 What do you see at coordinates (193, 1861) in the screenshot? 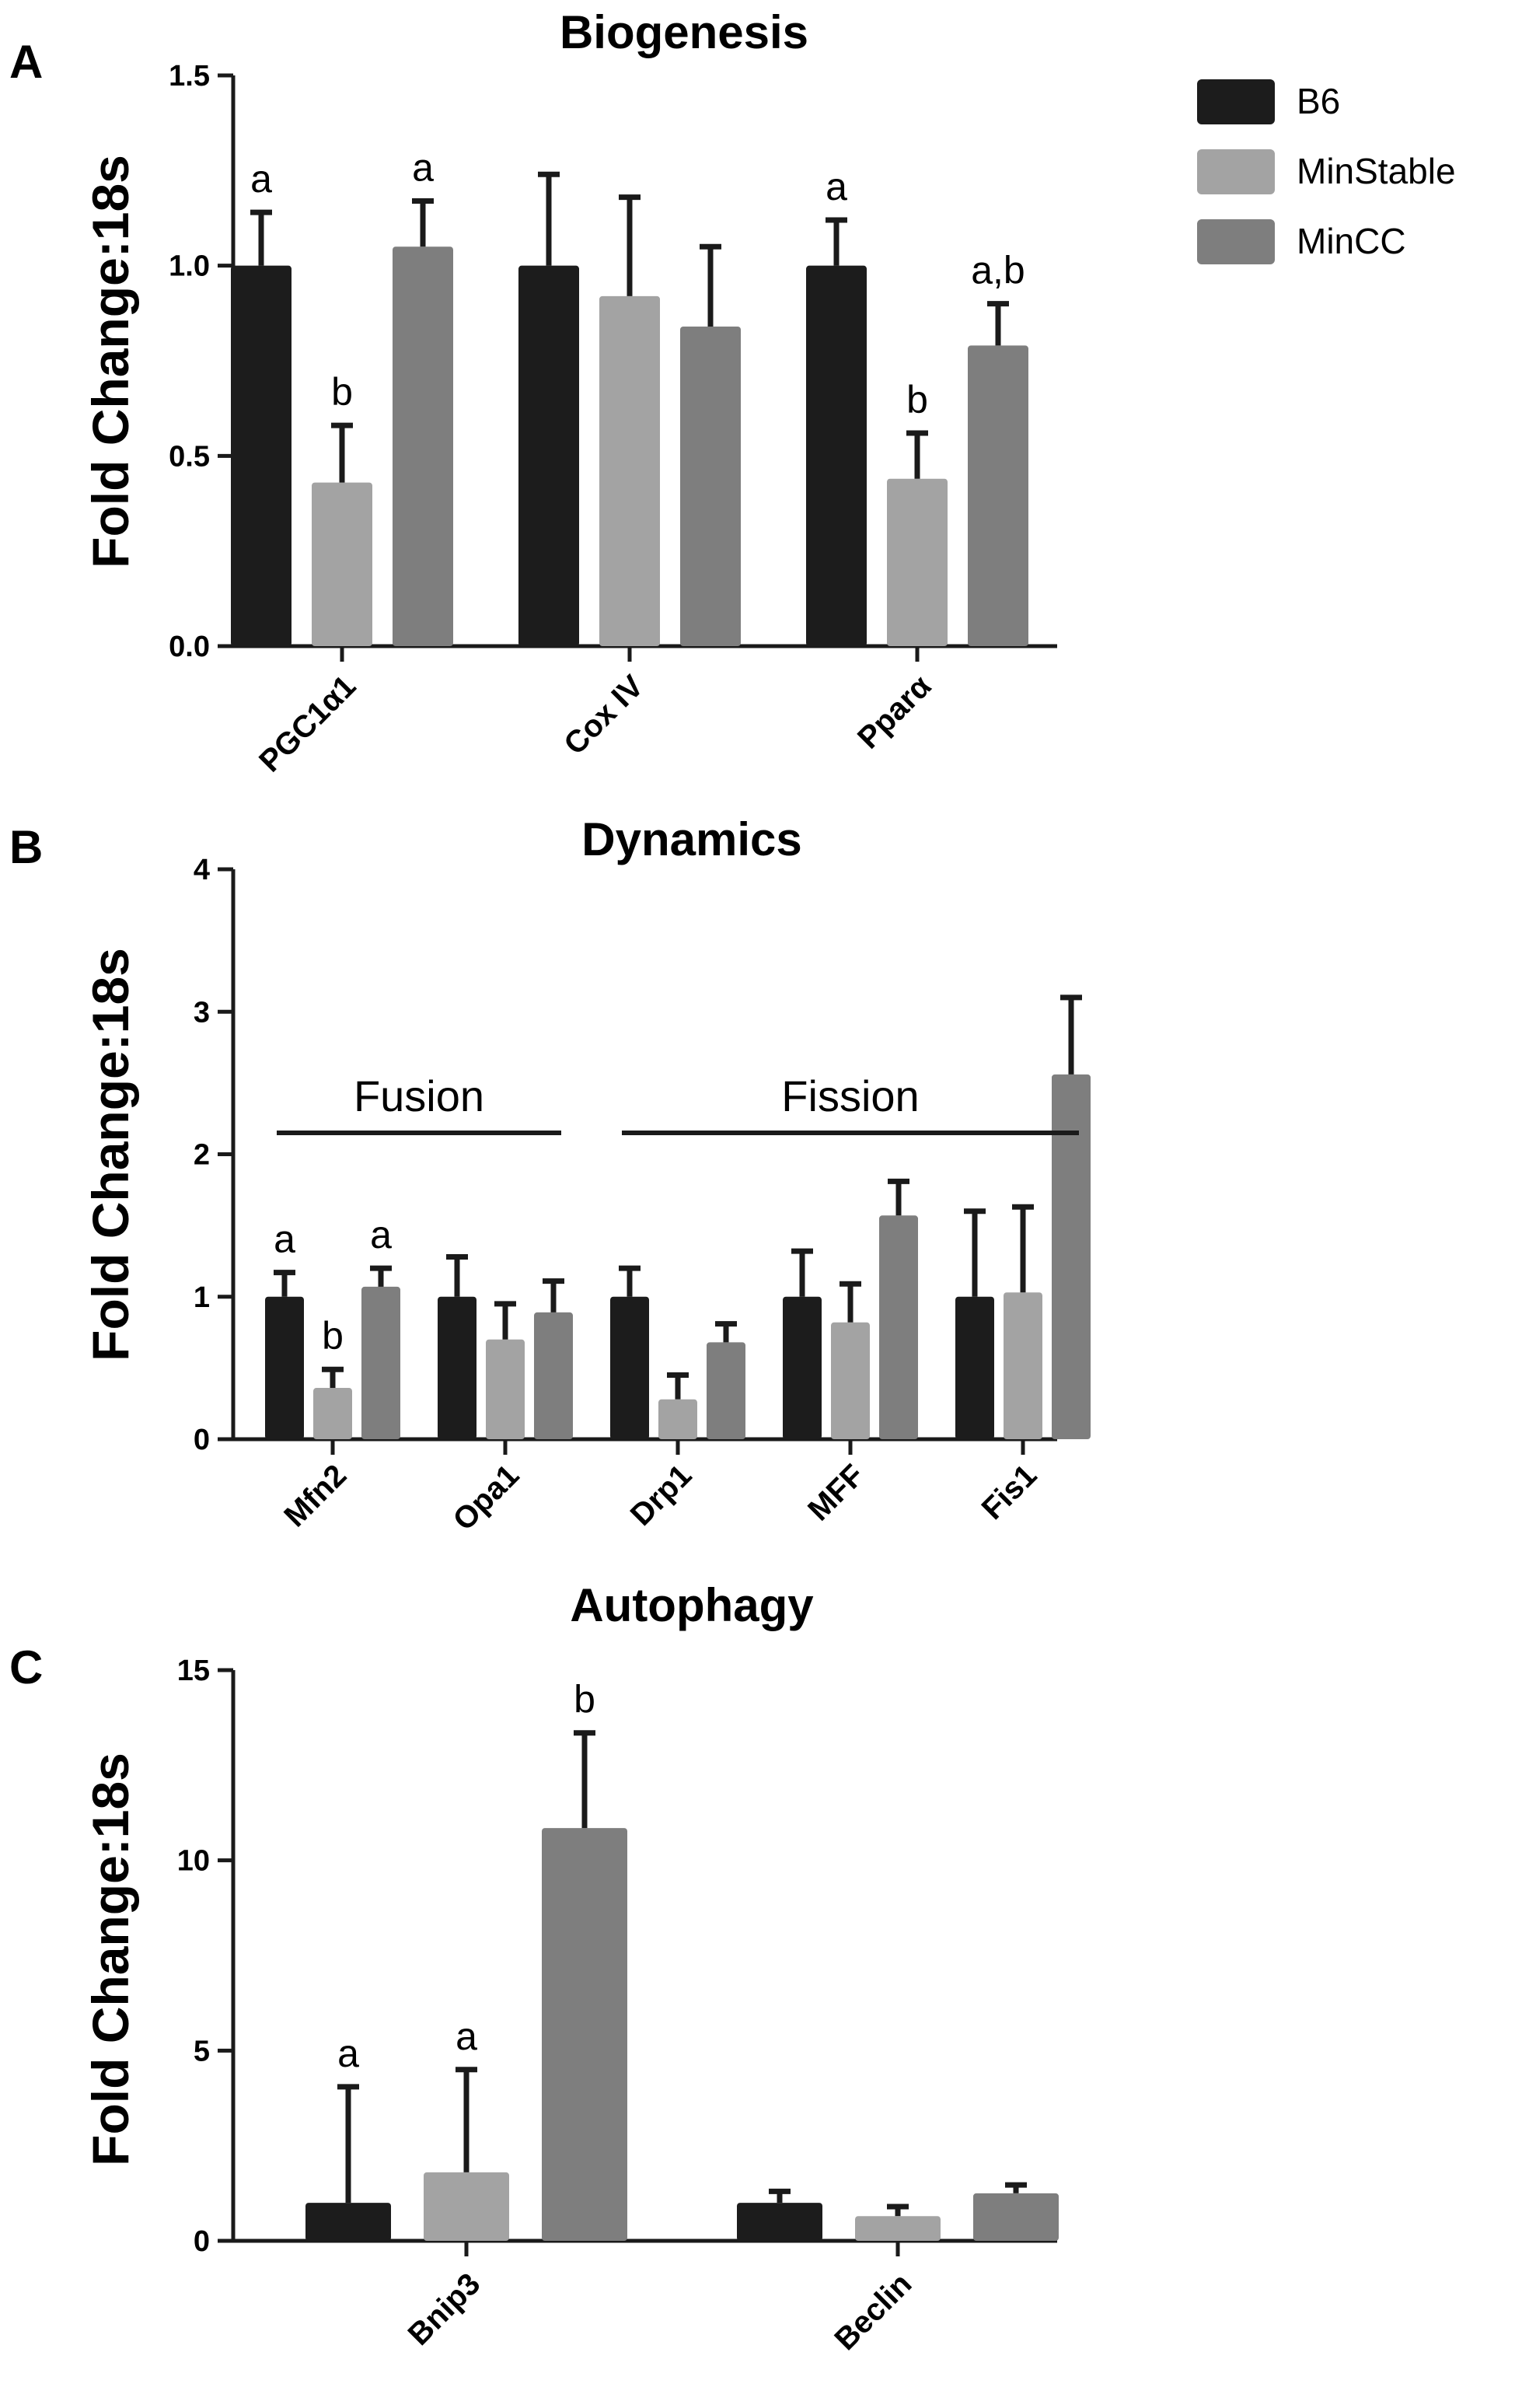
I see `y-tick-label: 10` at bounding box center [193, 1861].